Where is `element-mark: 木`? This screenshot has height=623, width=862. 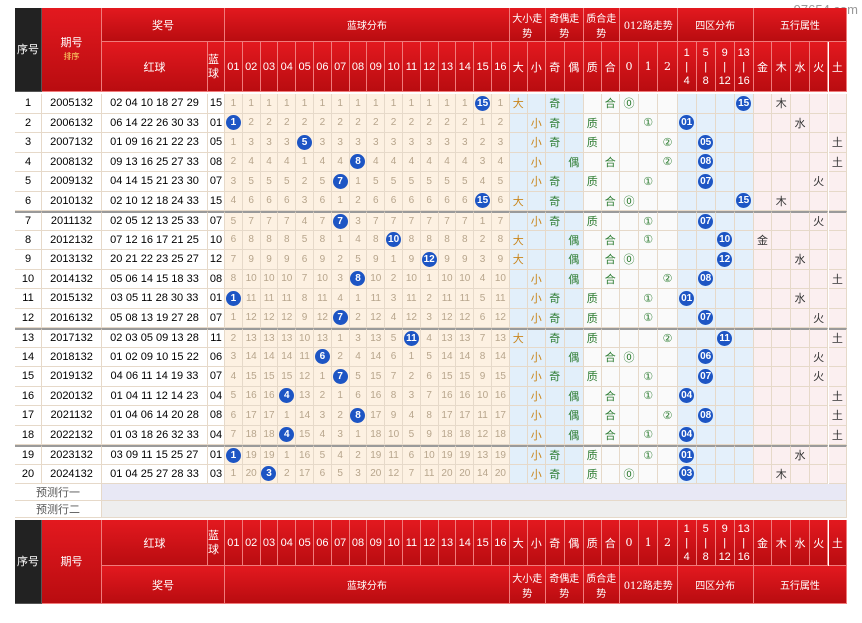
element-mark: 木 is located at coordinates (781, 201).